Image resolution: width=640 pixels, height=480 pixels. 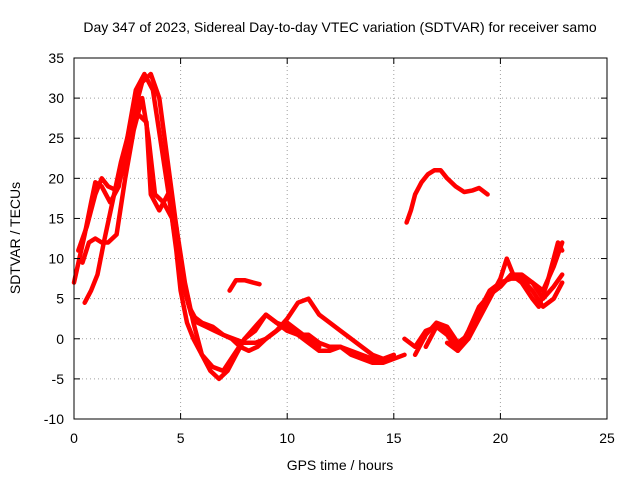 What do you see at coordinates (56, 259) in the screenshot?
I see `y-tick-label: 10` at bounding box center [56, 259].